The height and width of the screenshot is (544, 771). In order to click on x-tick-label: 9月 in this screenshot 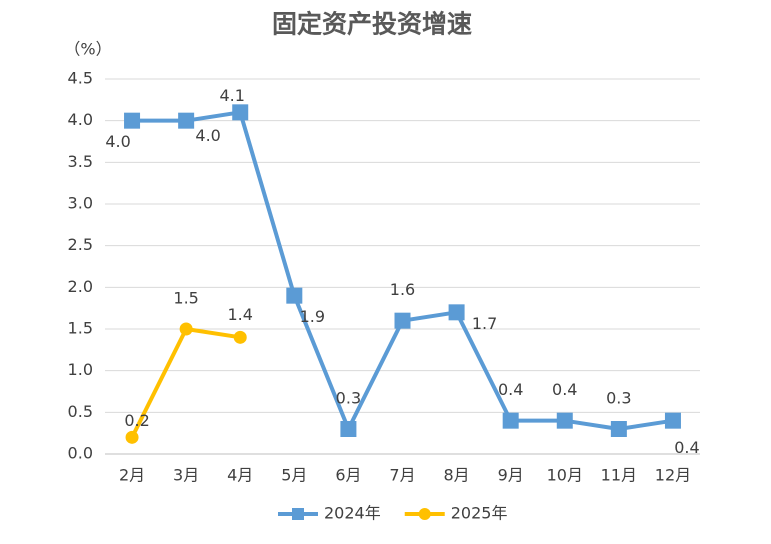, I will do `click(511, 475)`.